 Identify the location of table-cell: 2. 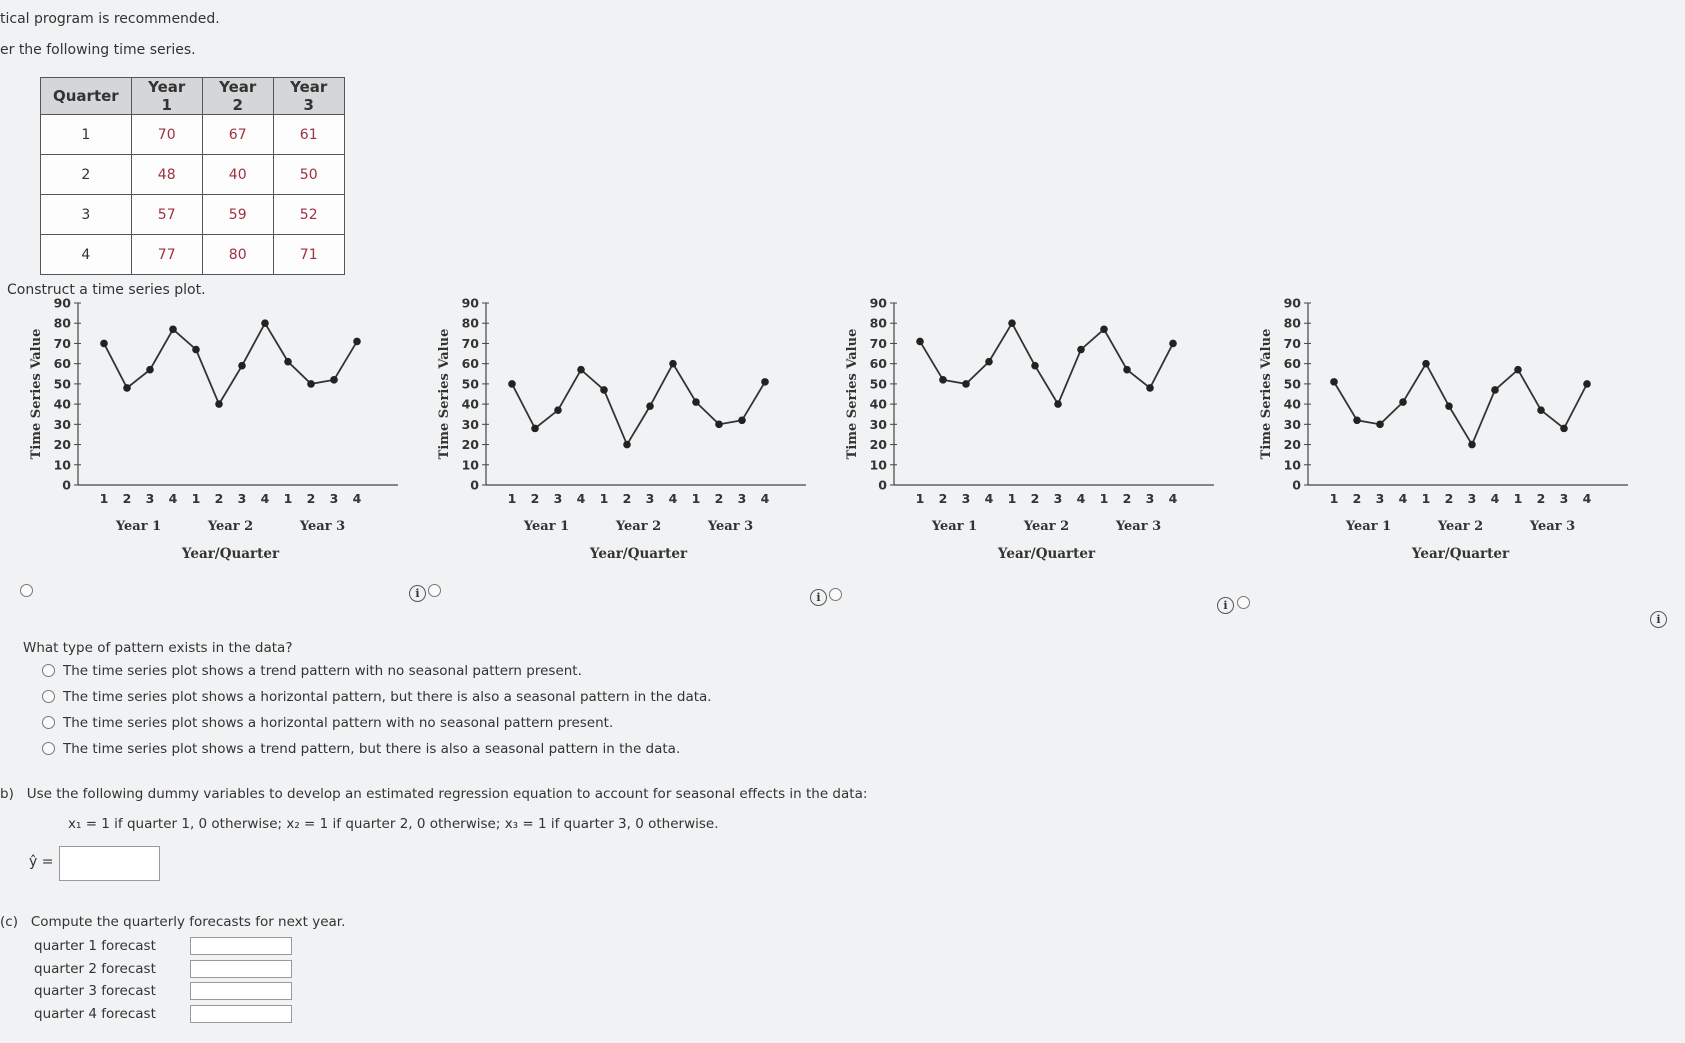
(86, 174).